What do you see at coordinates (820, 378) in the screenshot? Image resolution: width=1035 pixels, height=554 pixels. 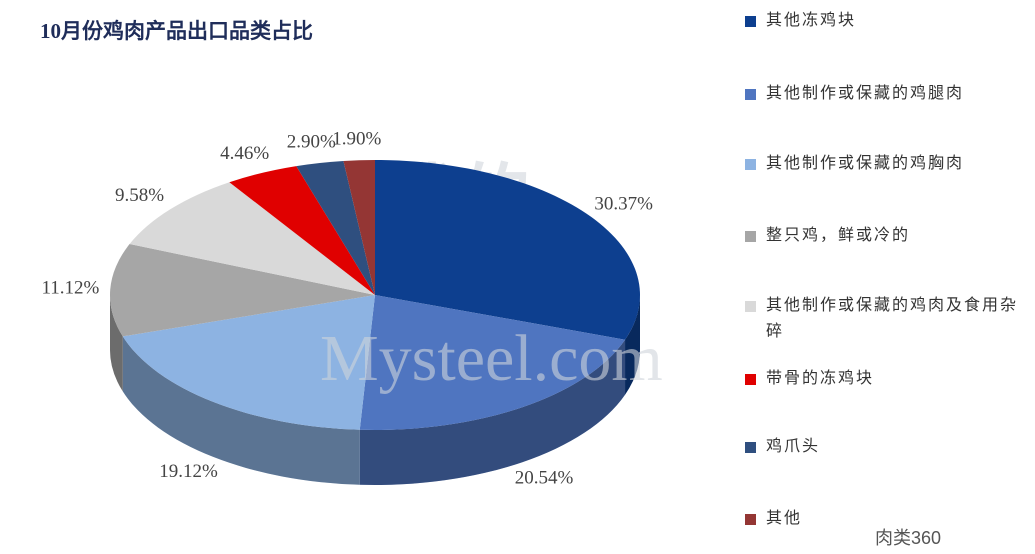 I see `legend-label: 带骨的冻鸡块` at bounding box center [820, 378].